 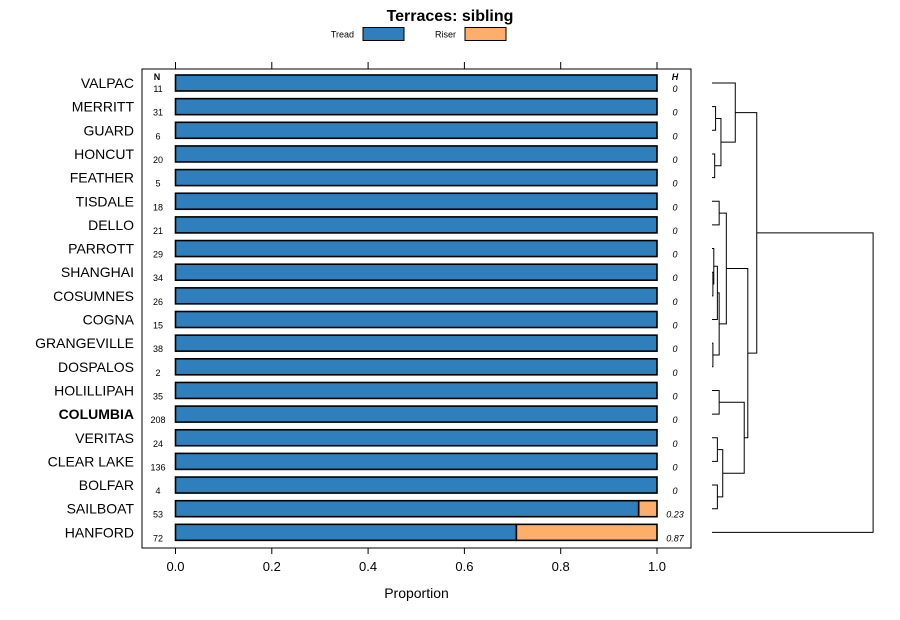 What do you see at coordinates (464, 566) in the screenshot?
I see `x-tick-label: 0.6` at bounding box center [464, 566].